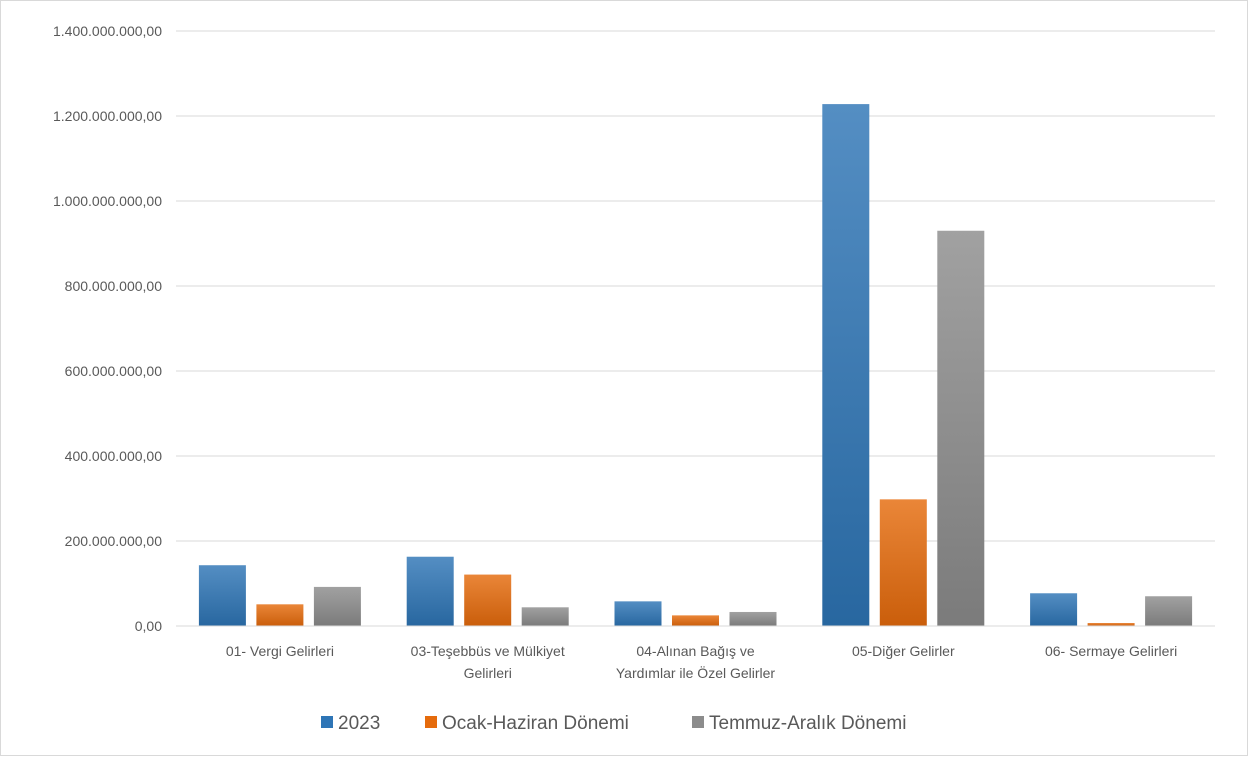 The image size is (1250, 758). I want to click on x-category-label: 01- Vergi Gelirleri, so click(280, 651).